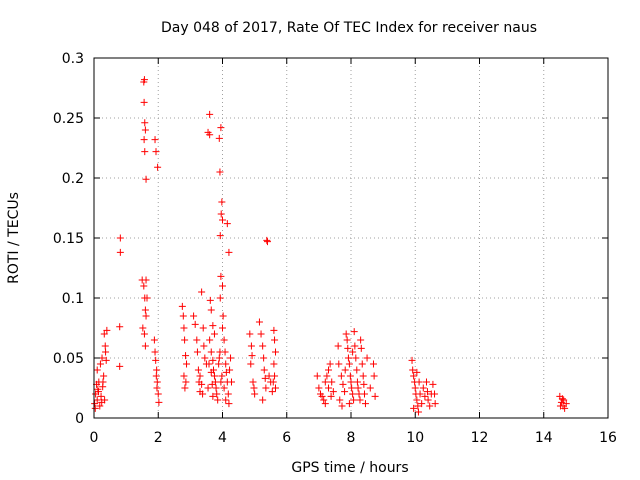 The width and height of the screenshot is (640, 480). Describe the element at coordinates (608, 438) in the screenshot. I see `x-tick-label: 16` at that location.